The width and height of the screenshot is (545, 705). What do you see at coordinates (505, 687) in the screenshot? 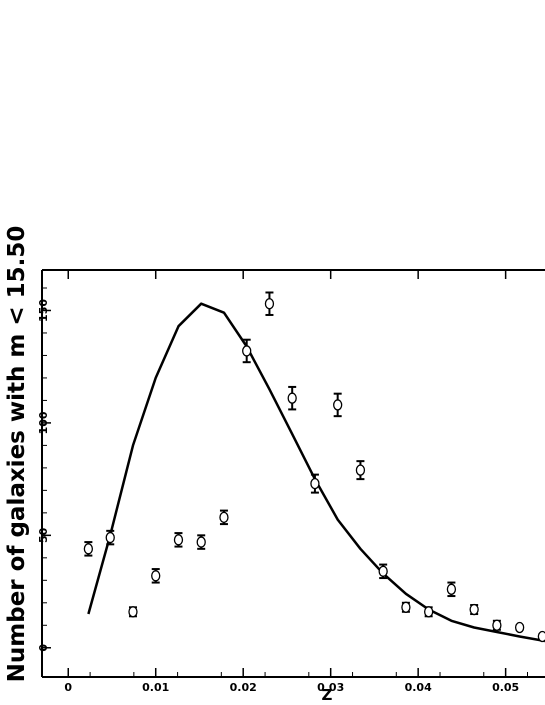
I see `x-tick-label: 0.05` at bounding box center [505, 687].